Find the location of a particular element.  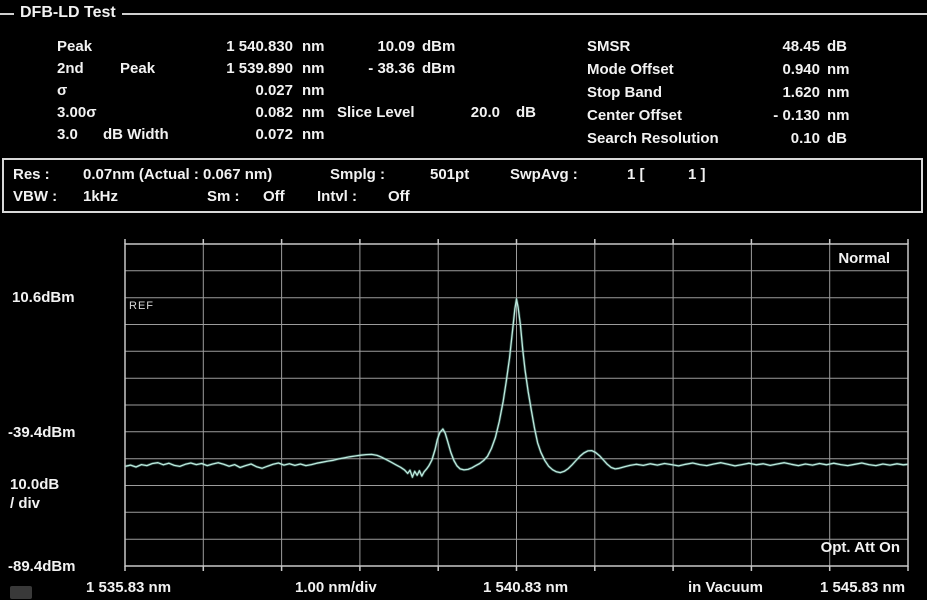

stop-band-value: 1.620 is located at coordinates (801, 92).